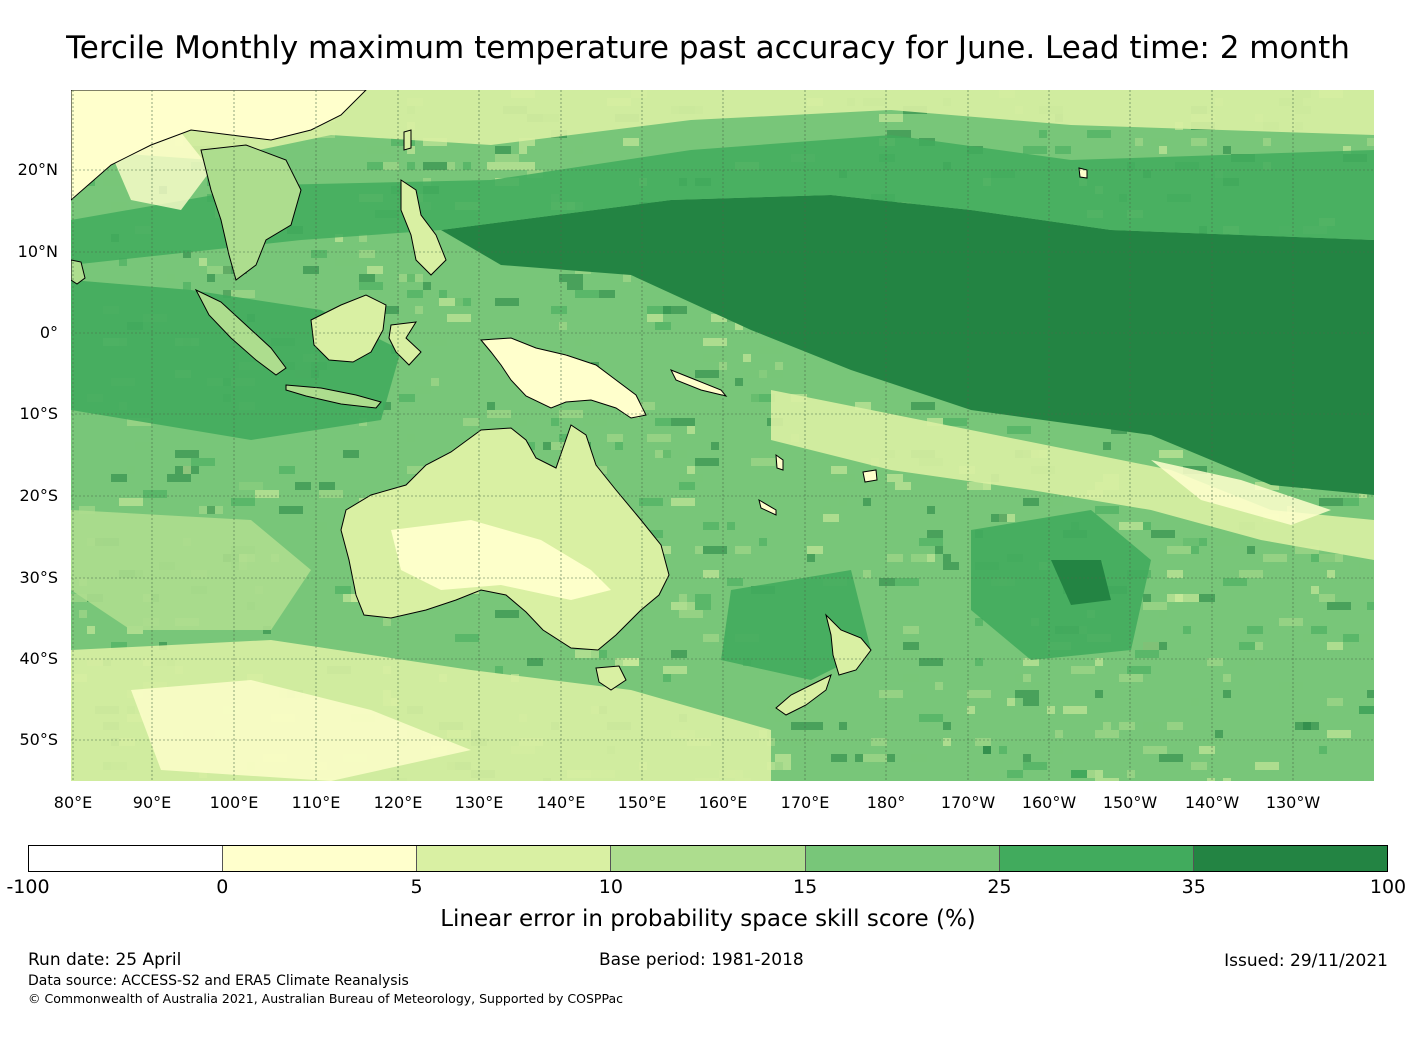 Image resolution: width=1416 pixels, height=1050 pixels. What do you see at coordinates (886, 802) in the screenshot?
I see `longitude-label: 180°` at bounding box center [886, 802].